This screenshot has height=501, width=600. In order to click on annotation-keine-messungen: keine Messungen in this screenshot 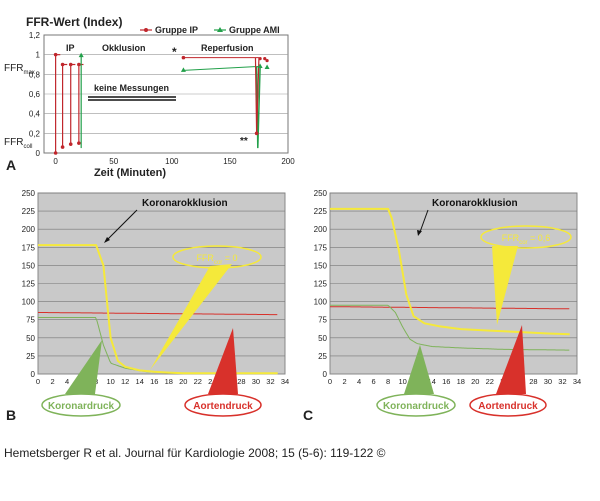, I will do `click(131, 88)`.